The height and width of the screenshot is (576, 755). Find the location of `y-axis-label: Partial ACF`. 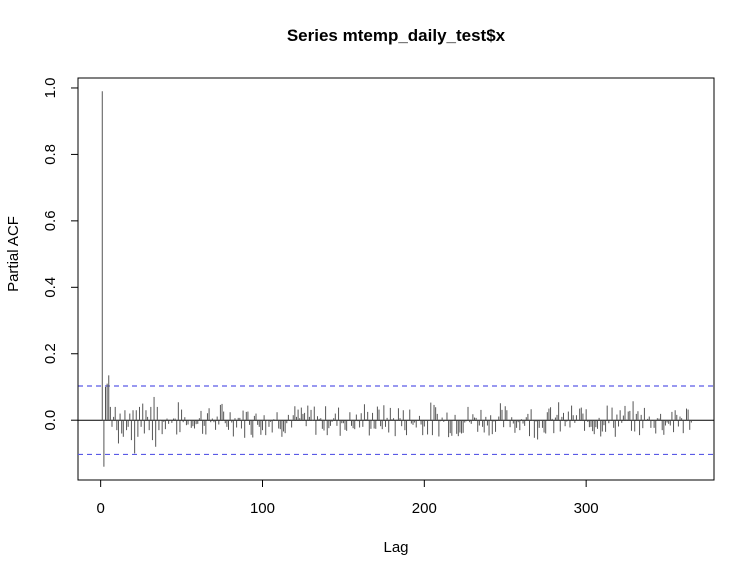

y-axis-label: Partial ACF is located at coordinates (13, 254).